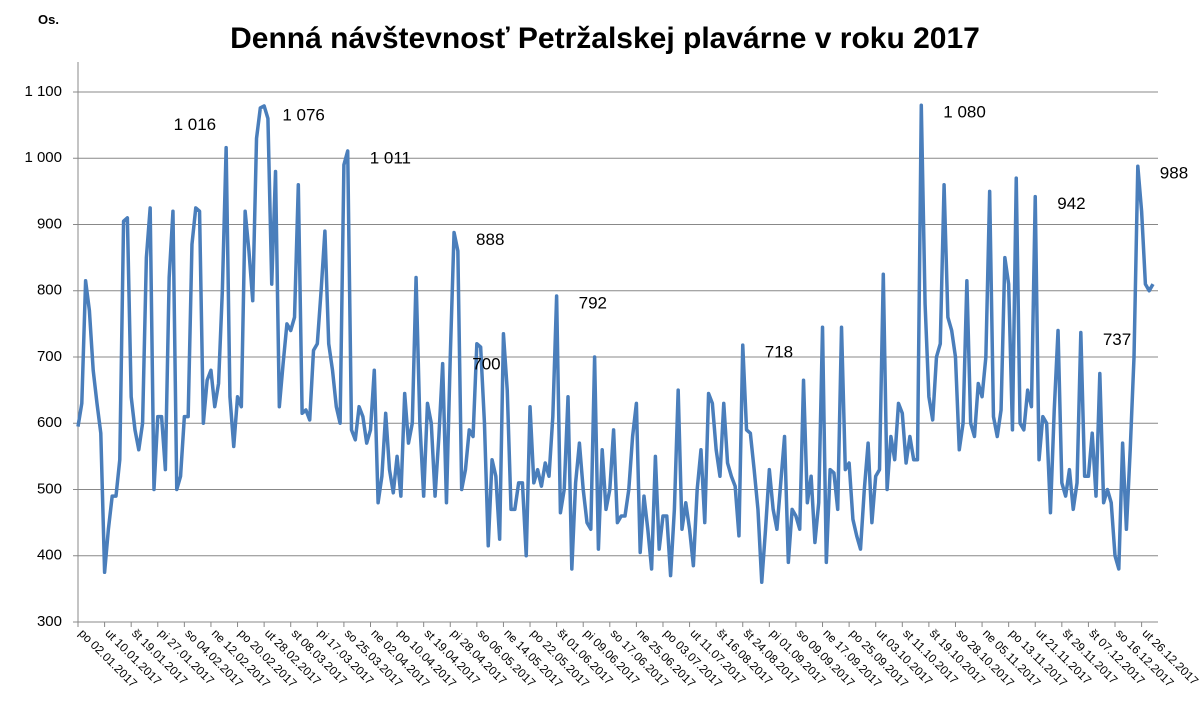 This screenshot has width=1204, height=716. I want to click on y-tick-label: 1 000, so click(43, 157).